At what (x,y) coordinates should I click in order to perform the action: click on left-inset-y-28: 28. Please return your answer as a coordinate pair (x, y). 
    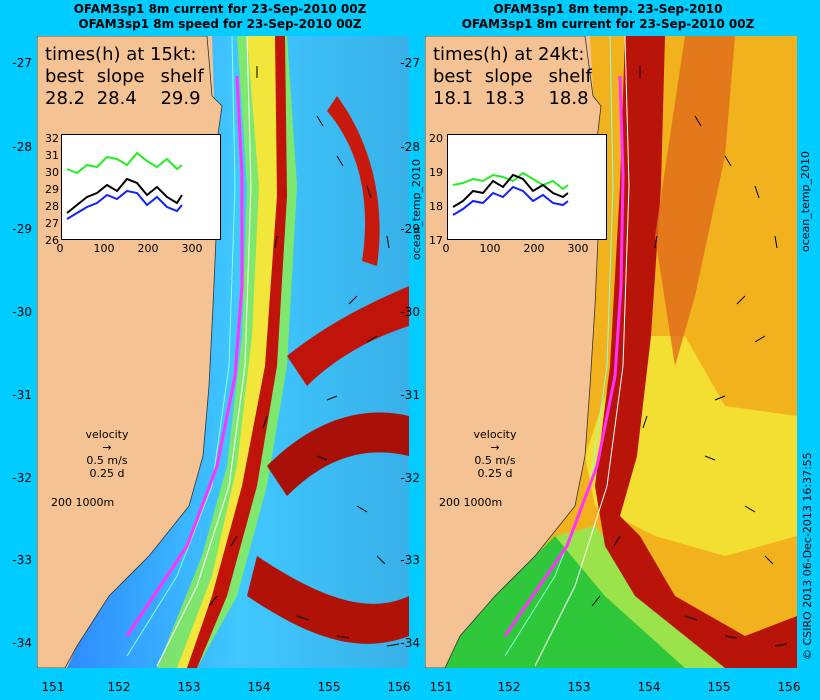
    Looking at the image, I should click on (52, 206).